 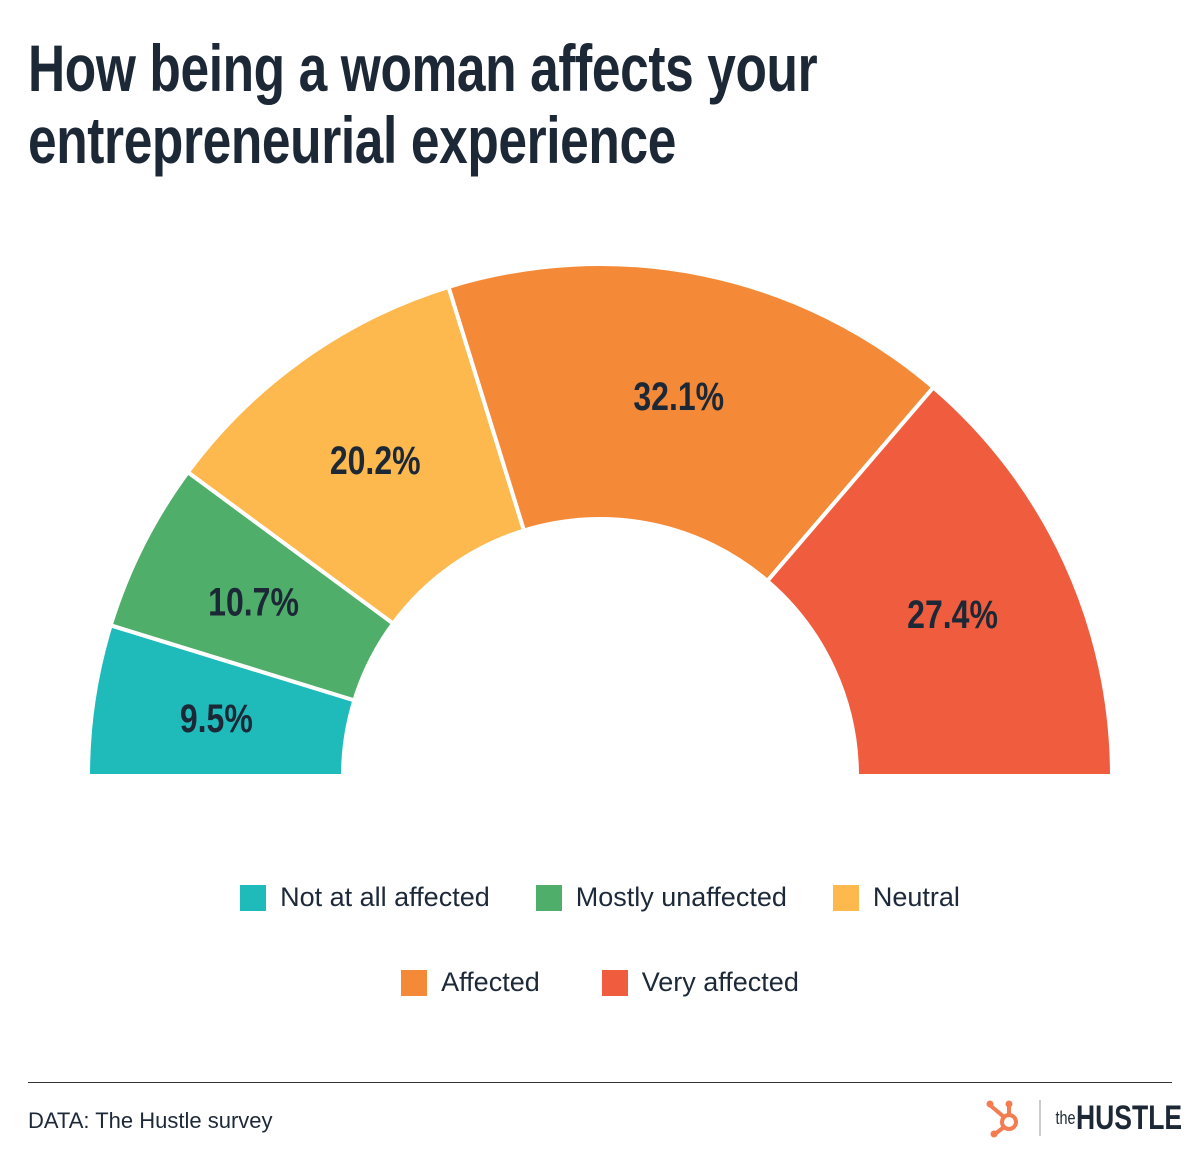 What do you see at coordinates (600, 982) in the screenshot?
I see `legend-row-2: Affected Very affected` at bounding box center [600, 982].